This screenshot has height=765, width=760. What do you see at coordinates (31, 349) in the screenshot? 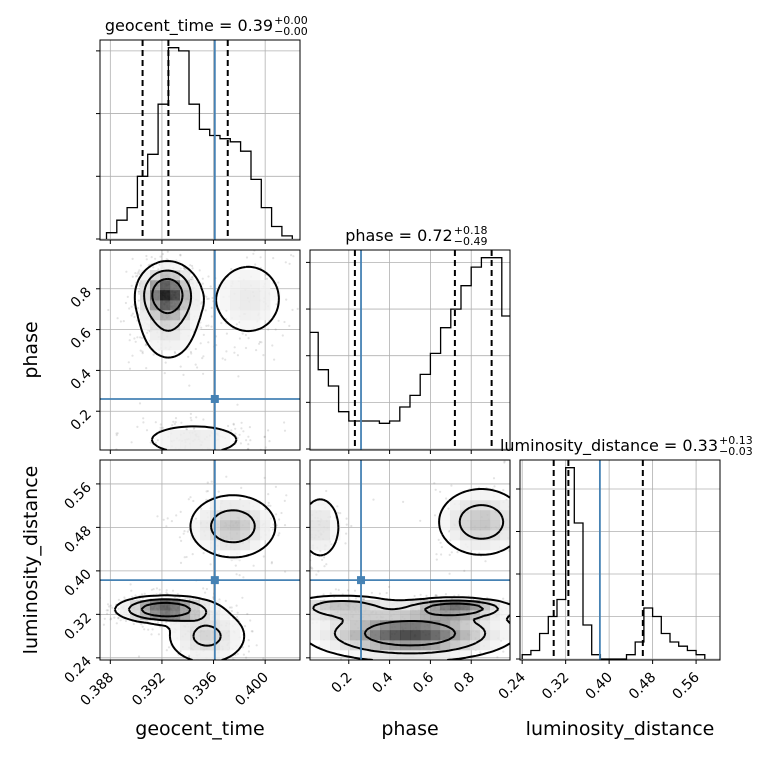
I see `y-axis-label-phase: phase` at bounding box center [31, 349].